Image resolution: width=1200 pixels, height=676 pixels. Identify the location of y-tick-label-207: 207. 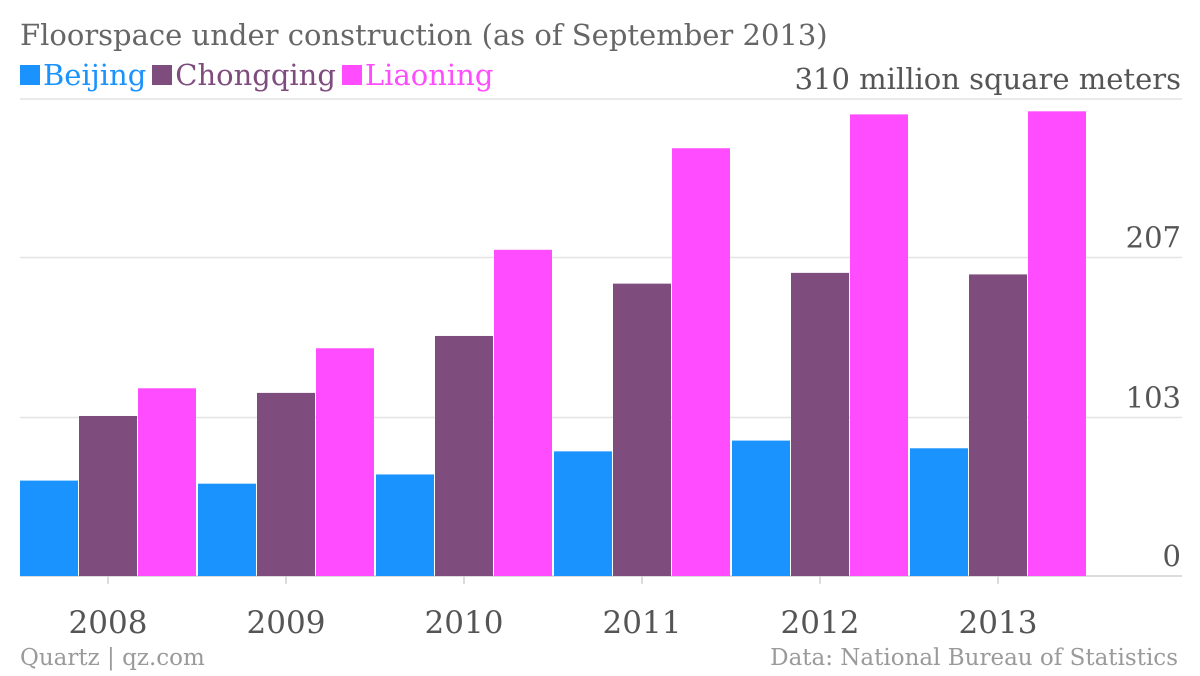
(1153, 237).